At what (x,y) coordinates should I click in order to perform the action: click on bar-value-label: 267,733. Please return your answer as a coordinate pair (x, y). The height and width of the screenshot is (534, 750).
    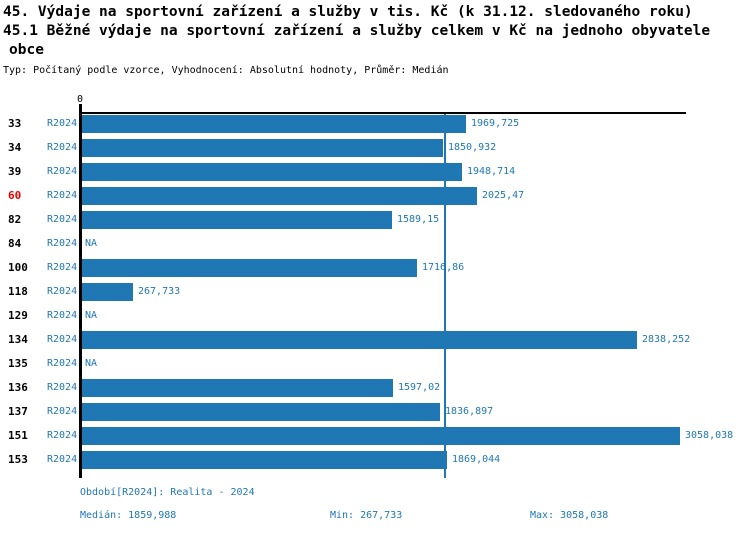
    Looking at the image, I should click on (159, 291).